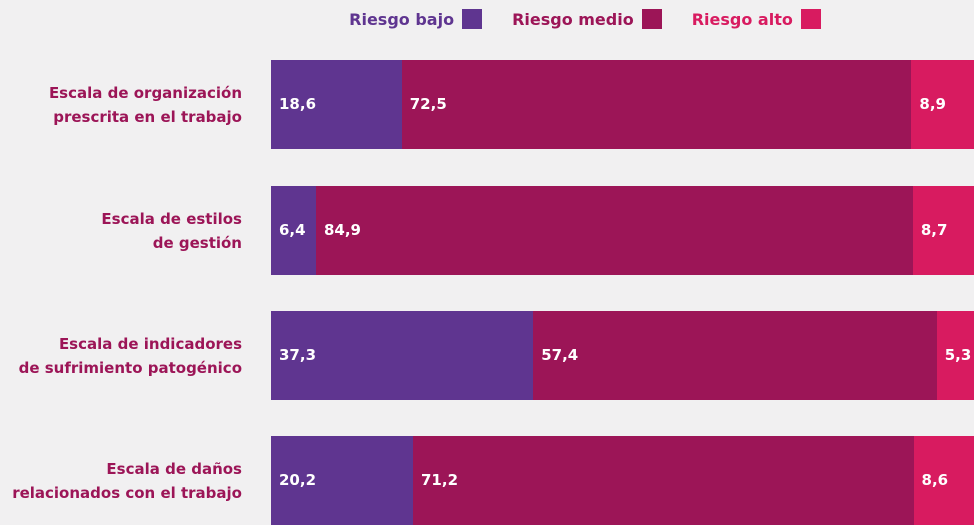  Describe the element at coordinates (428, 104) in the screenshot. I see `value-label: 72,5` at that location.